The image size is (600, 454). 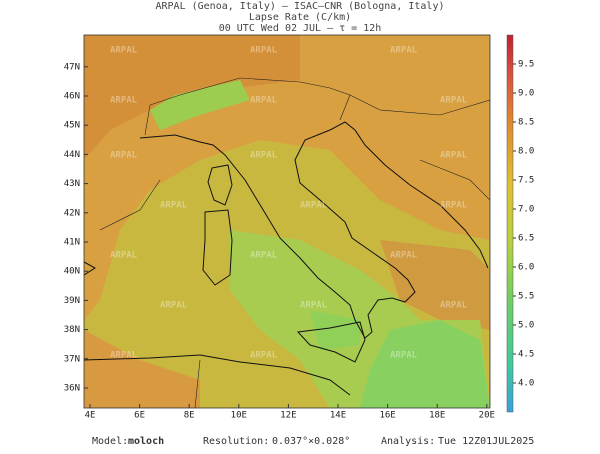 What do you see at coordinates (311, 441) in the screenshot?
I see `footer-value: 0.037°×0.028°` at bounding box center [311, 441].